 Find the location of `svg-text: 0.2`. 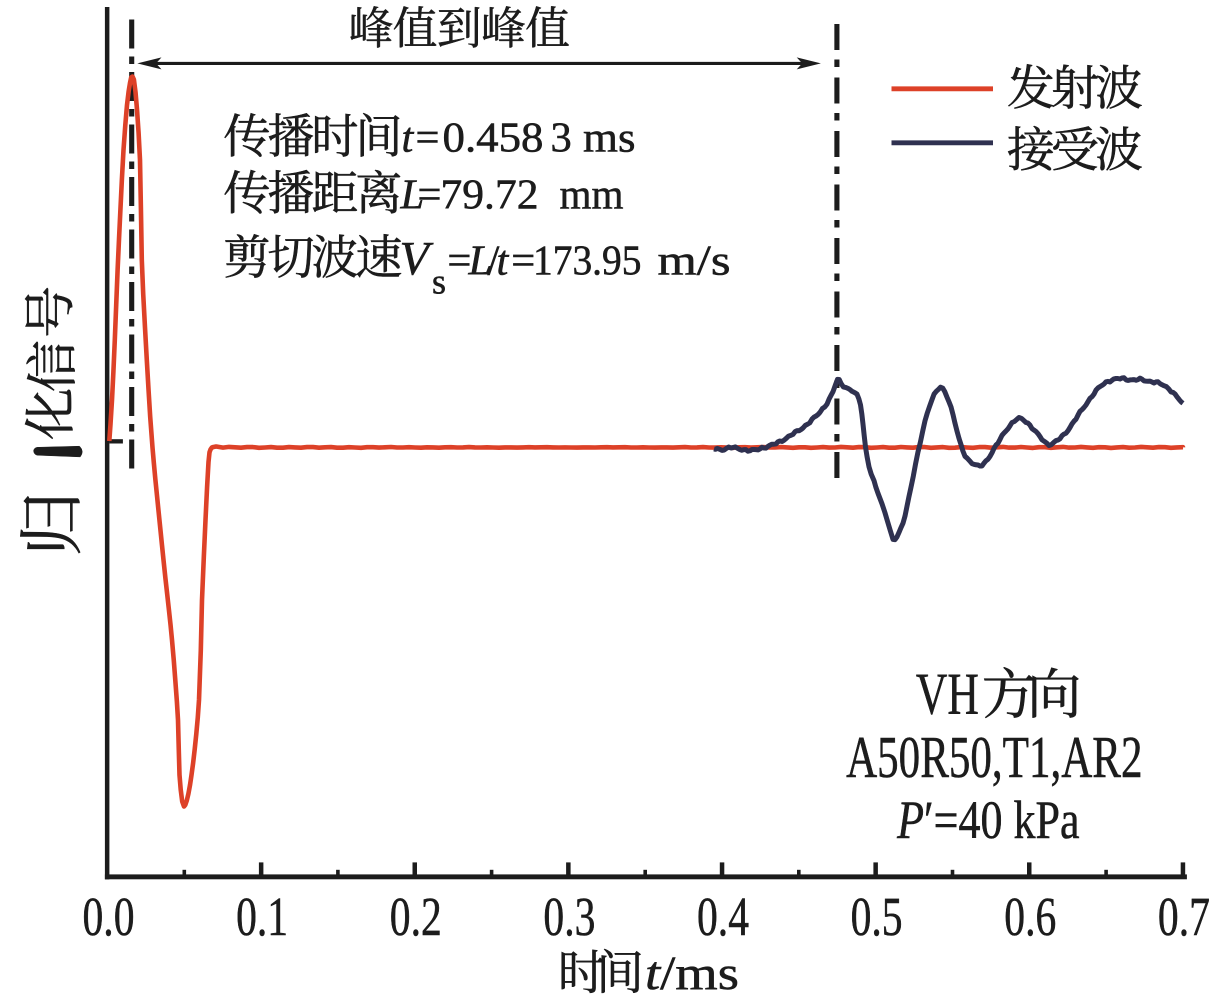

svg-text: 0.2 is located at coordinates (416, 916).